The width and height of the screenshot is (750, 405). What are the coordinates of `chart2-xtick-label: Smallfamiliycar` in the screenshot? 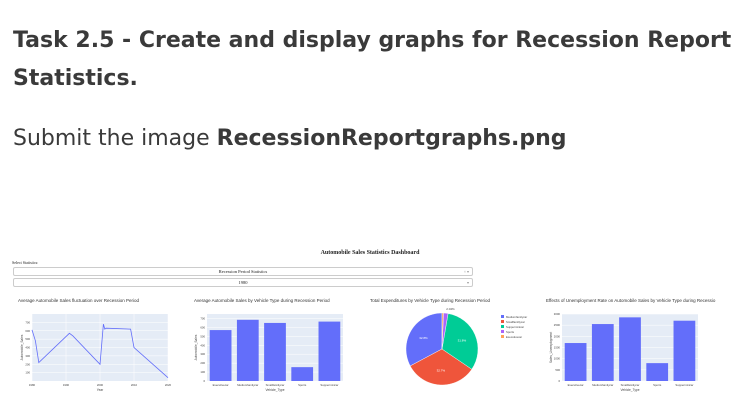 It's located at (275, 385).